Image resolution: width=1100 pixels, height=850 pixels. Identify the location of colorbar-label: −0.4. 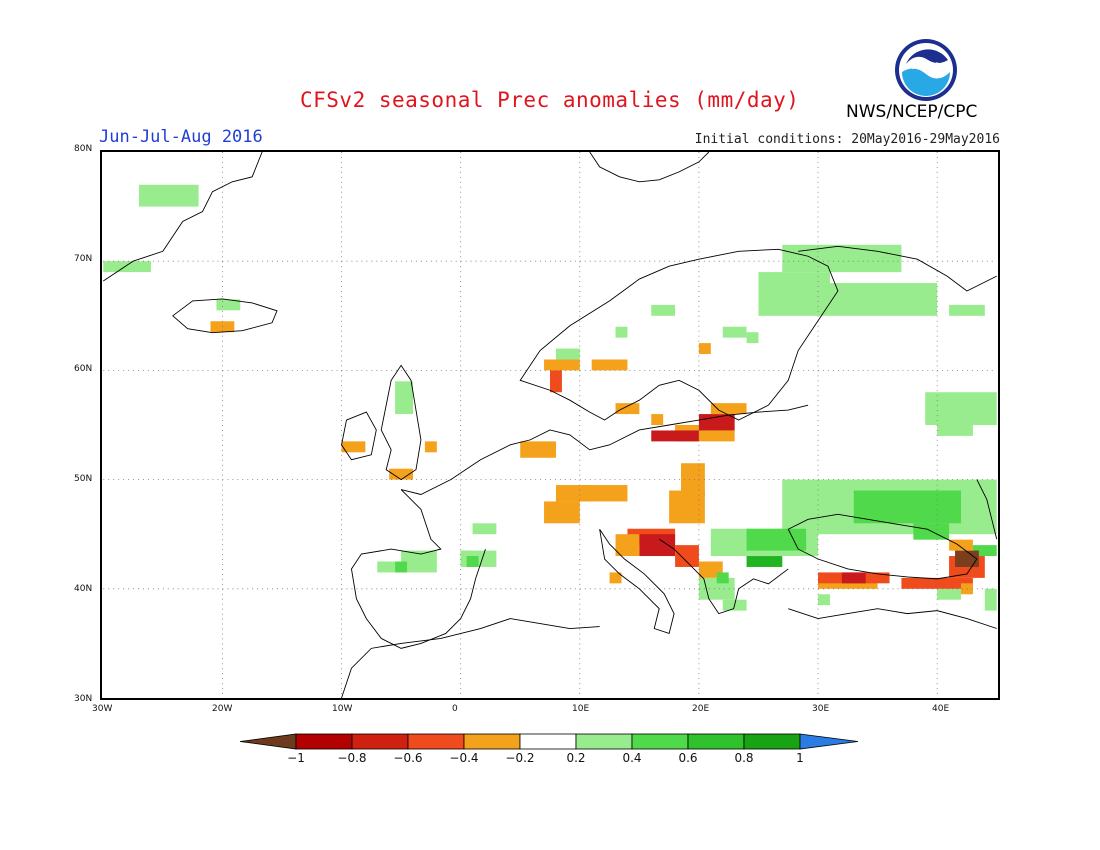
(464, 758).